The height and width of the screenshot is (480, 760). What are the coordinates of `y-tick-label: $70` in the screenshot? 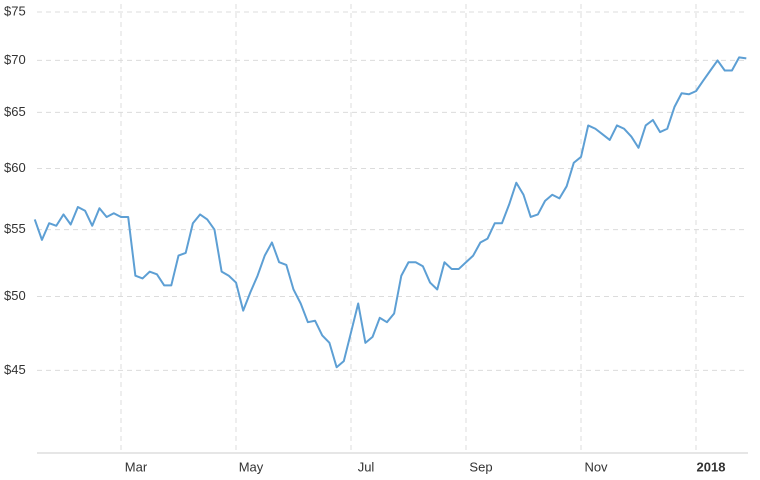 It's located at (15, 59).